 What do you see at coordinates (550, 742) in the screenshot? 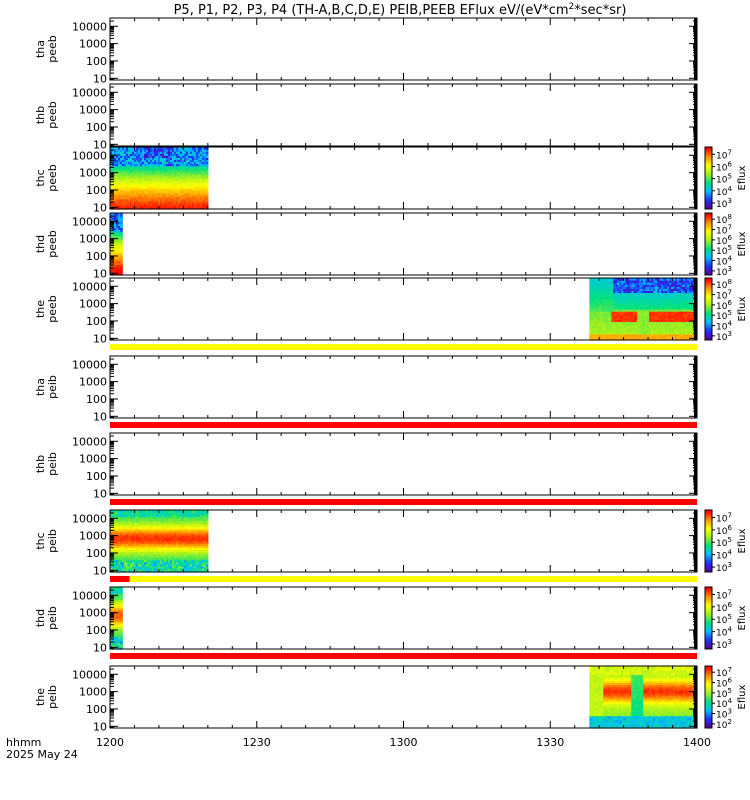
I see `x-tick-label: 1330` at bounding box center [550, 742].